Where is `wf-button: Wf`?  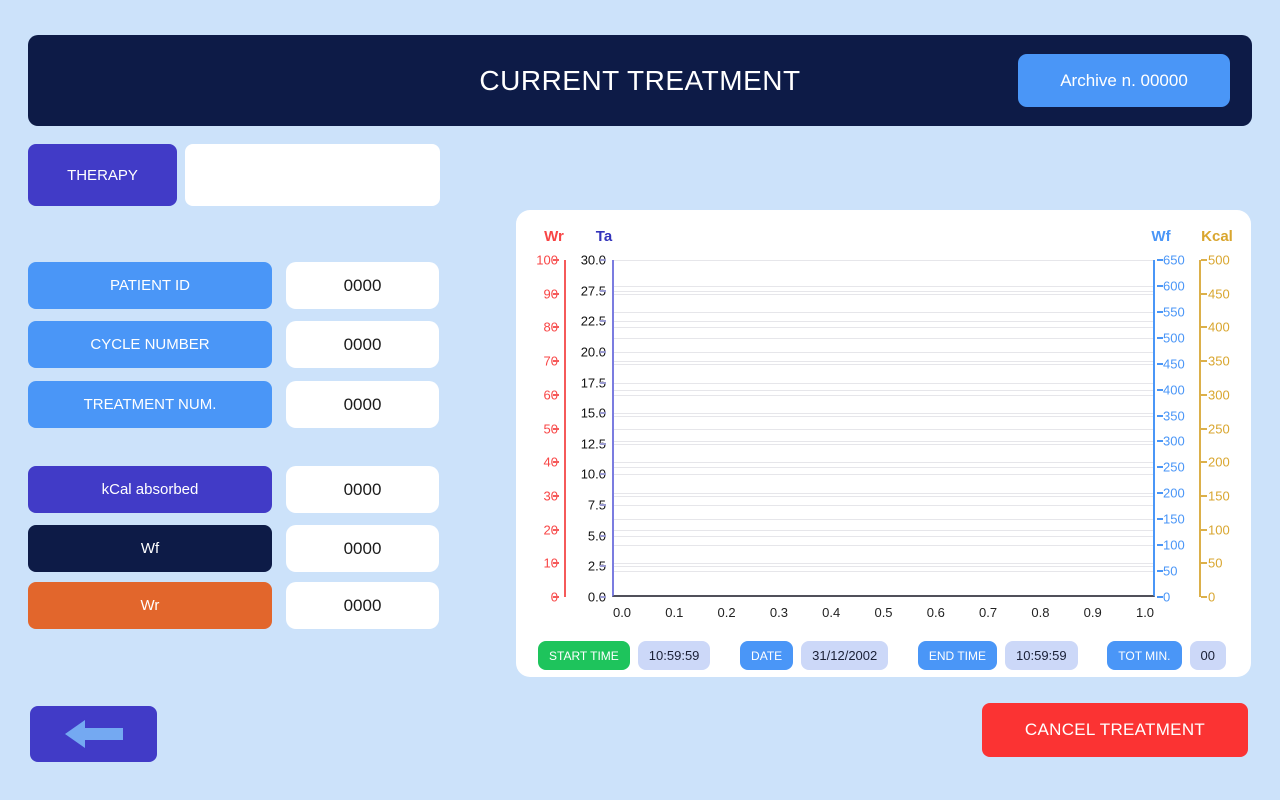
wf-button: Wf is located at coordinates (150, 548).